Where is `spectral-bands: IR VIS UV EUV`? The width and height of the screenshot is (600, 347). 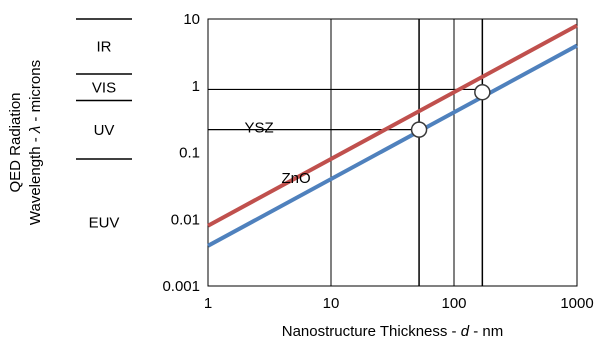 spectral-bands: IR VIS UV EUV is located at coordinates (104, 124).